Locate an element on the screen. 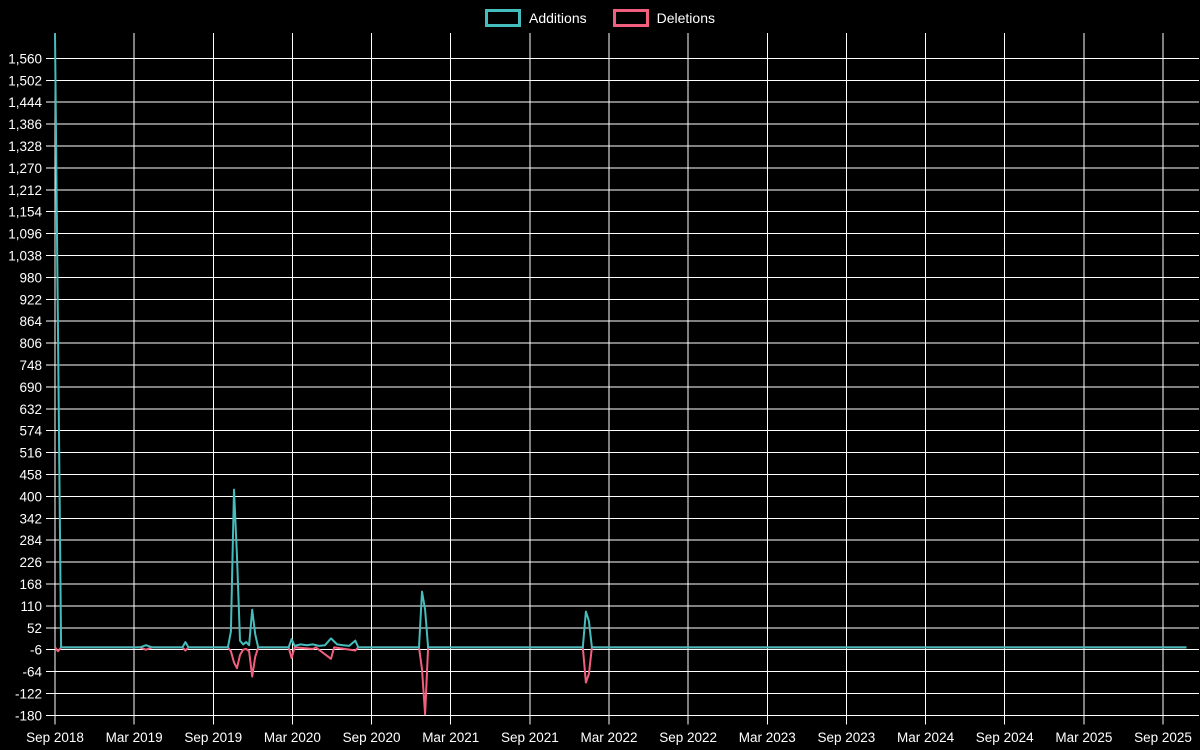 The height and width of the screenshot is (750, 1200). y-tick-label: 1,038 is located at coordinates (25, 256).